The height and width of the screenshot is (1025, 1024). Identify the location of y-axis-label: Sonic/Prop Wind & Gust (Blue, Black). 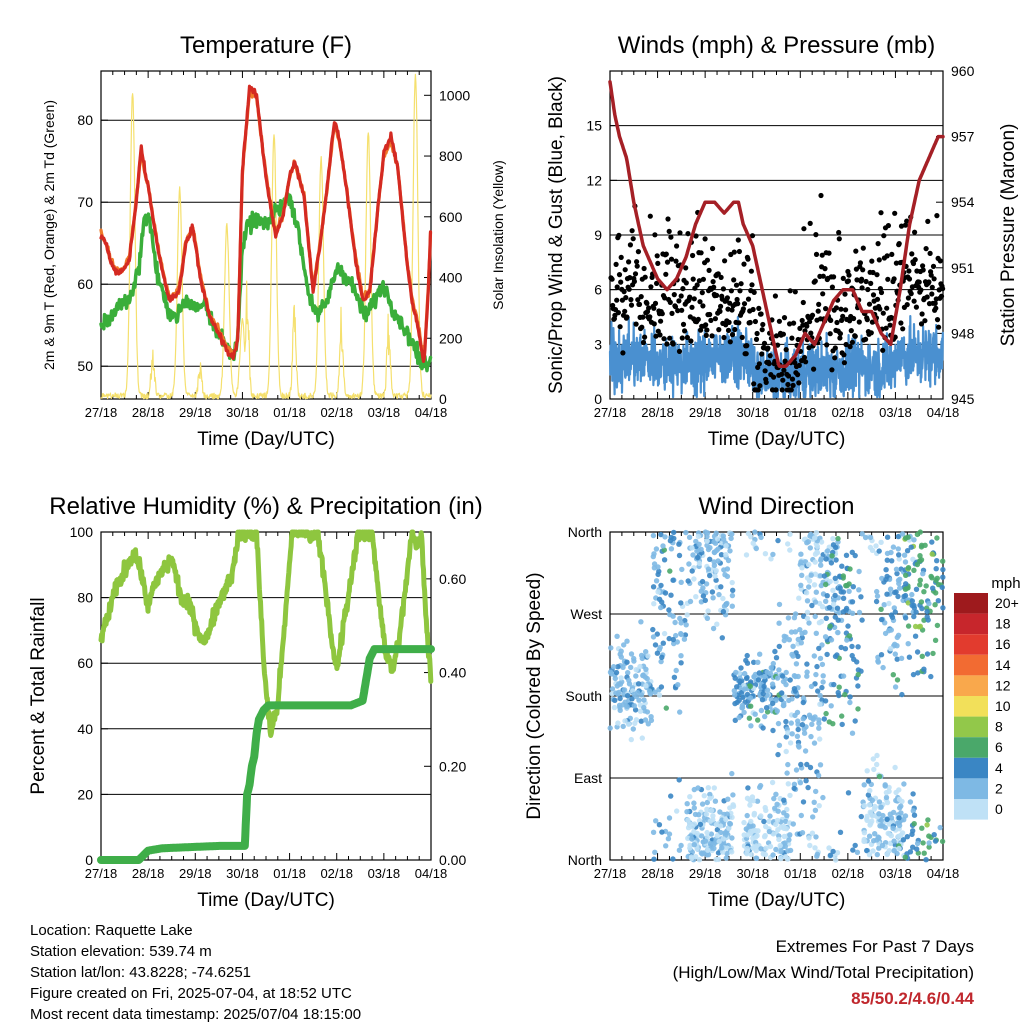
(556, 235).